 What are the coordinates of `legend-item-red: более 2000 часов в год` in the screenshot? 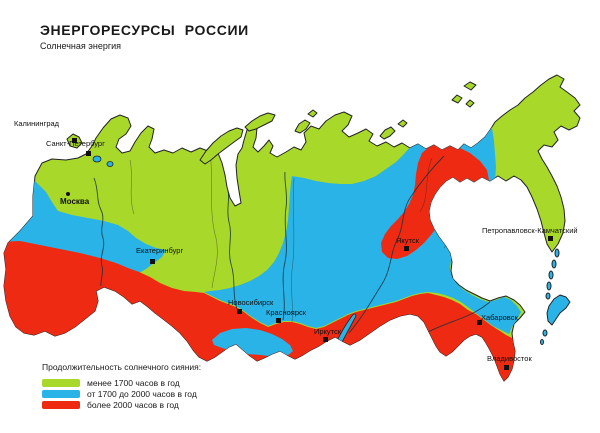 It's located at (121, 405).